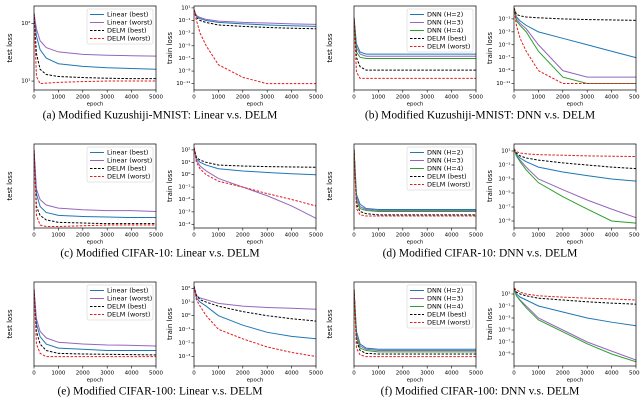 The width and height of the screenshot is (640, 420). What do you see at coordinates (480, 392) in the screenshot?
I see `caption: (f) Modified CIFAR-100: DNN v.s. DELM` at bounding box center [480, 392].